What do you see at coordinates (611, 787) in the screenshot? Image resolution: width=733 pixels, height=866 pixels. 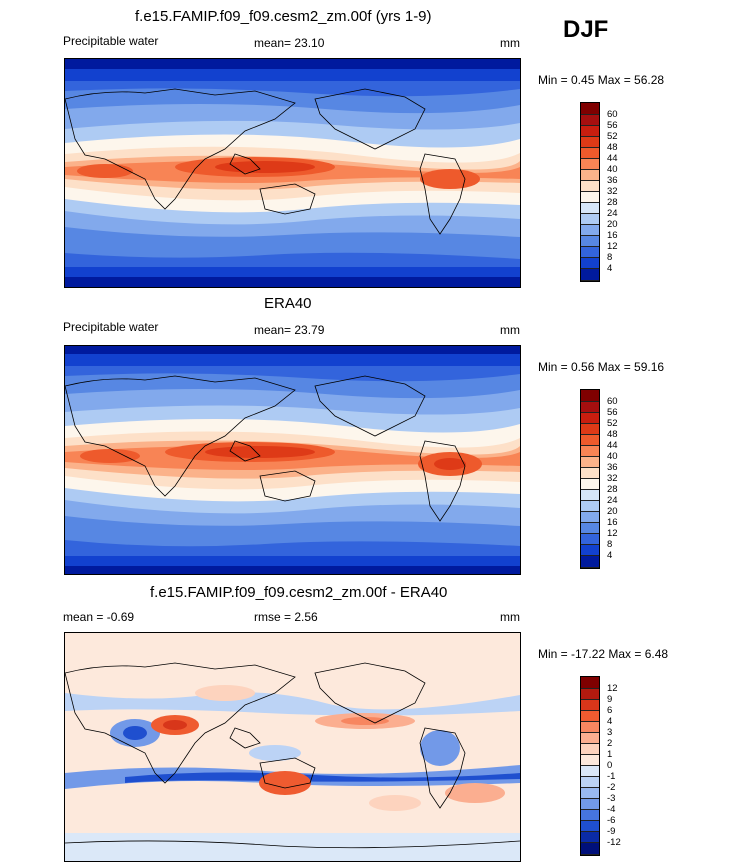 I see `panel3-cbar-label: -2` at bounding box center [611, 787].